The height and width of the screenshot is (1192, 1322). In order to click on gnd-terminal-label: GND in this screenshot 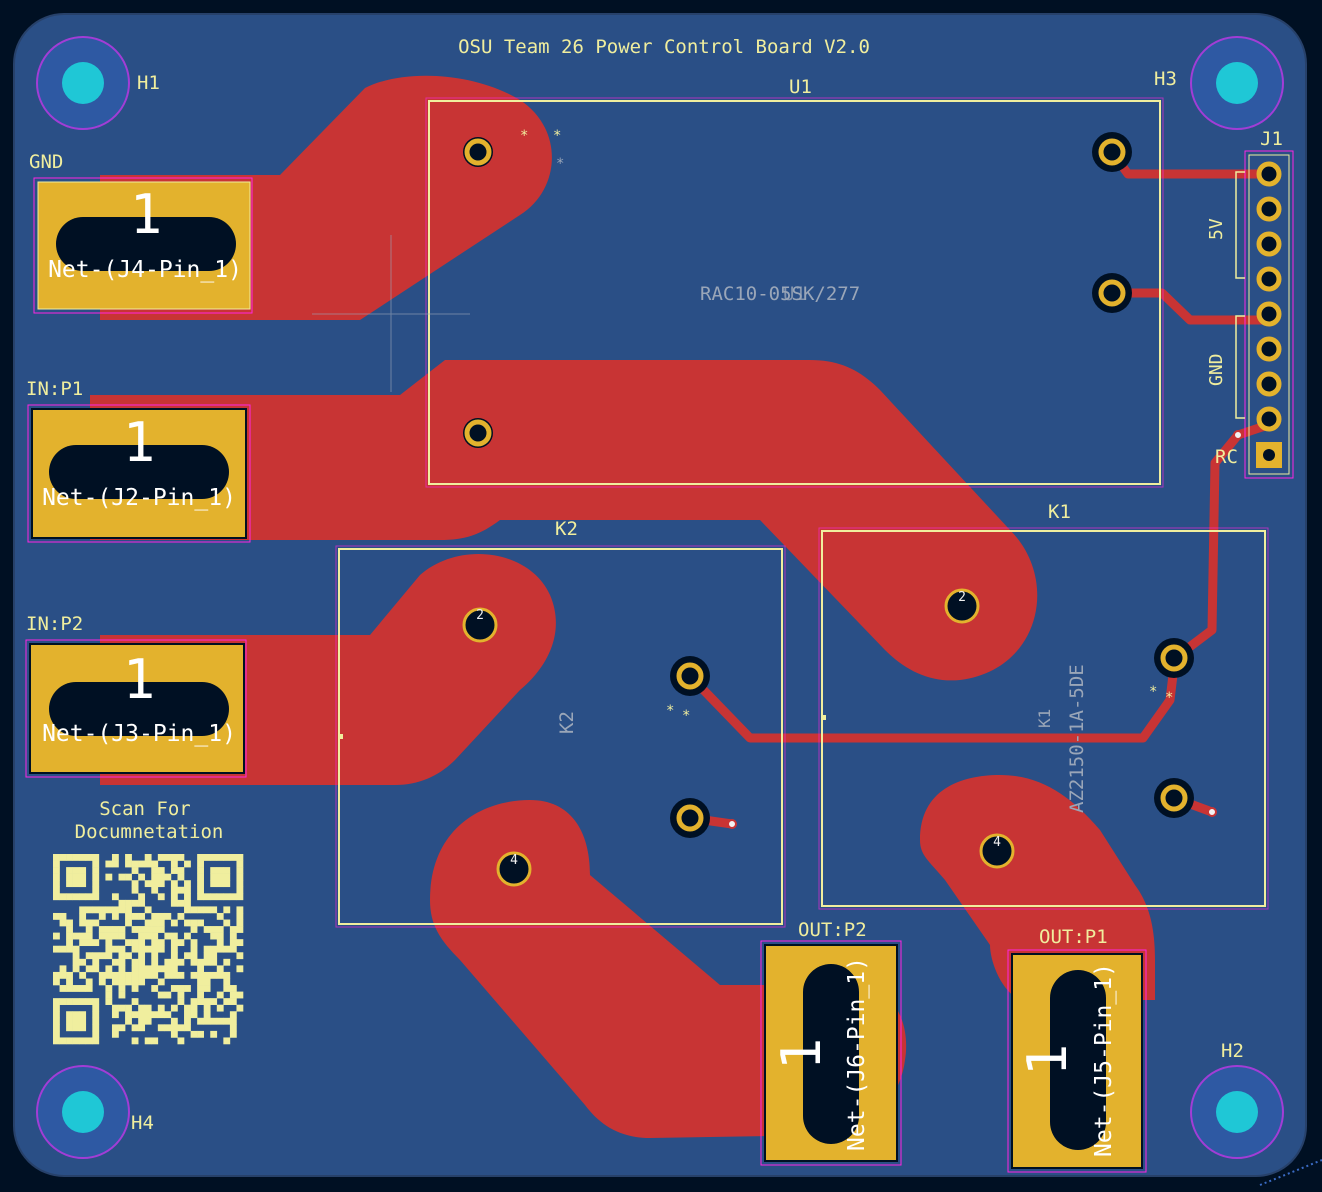, I will do `click(46, 162)`.